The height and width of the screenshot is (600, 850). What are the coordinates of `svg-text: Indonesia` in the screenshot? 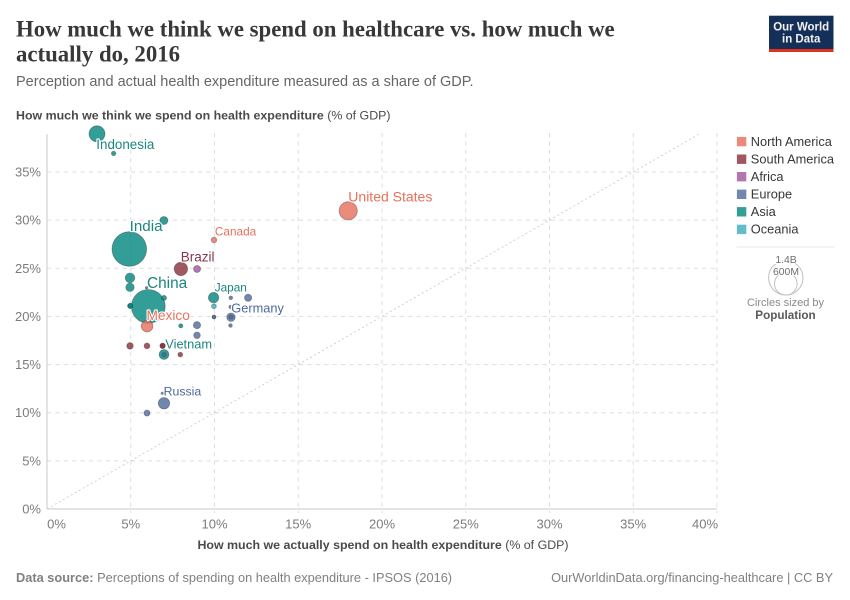 It's located at (125, 144).